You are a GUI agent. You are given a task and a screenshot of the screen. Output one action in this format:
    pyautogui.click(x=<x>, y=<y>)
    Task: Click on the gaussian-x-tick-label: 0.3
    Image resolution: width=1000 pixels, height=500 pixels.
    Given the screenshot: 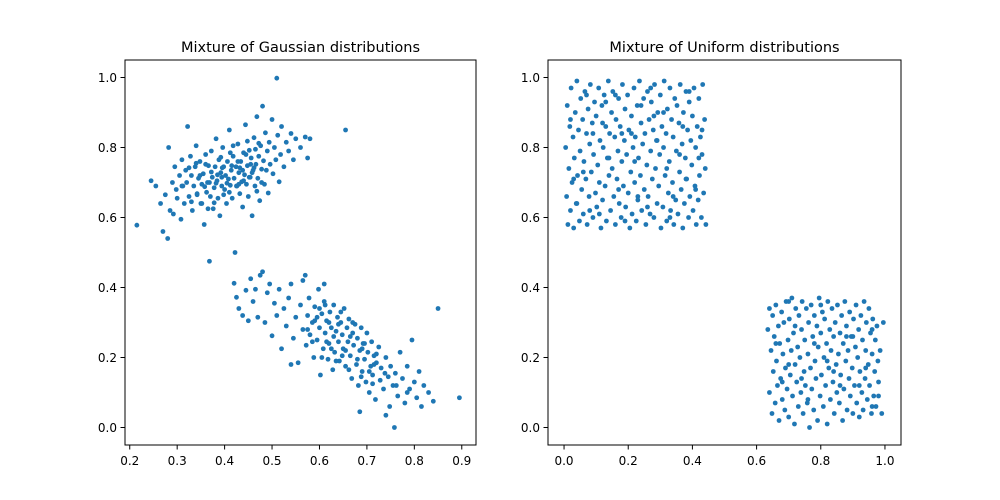 What is the action you would take?
    pyautogui.click(x=177, y=461)
    